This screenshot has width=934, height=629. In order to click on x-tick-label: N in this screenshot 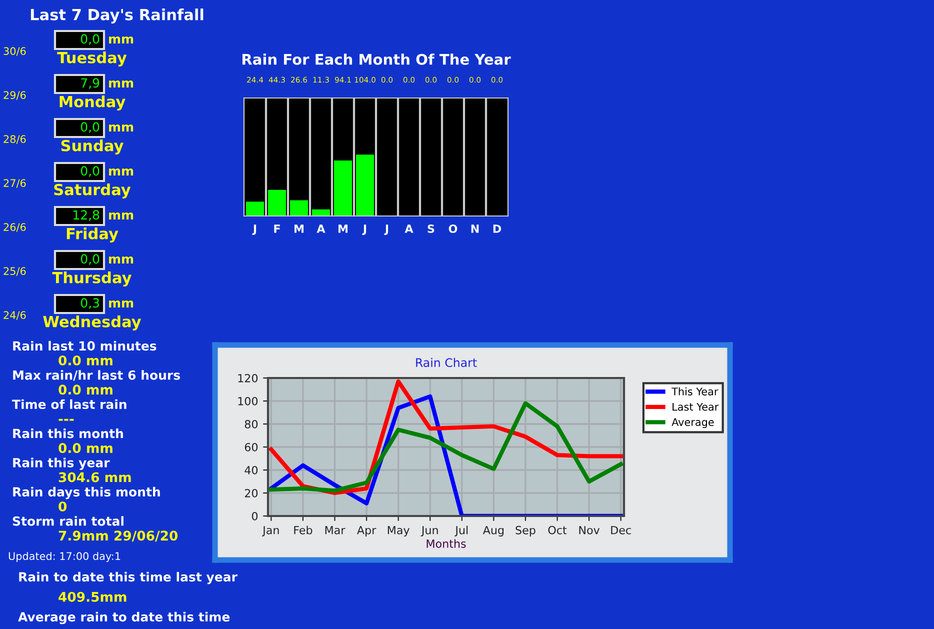, I will do `click(475, 228)`.